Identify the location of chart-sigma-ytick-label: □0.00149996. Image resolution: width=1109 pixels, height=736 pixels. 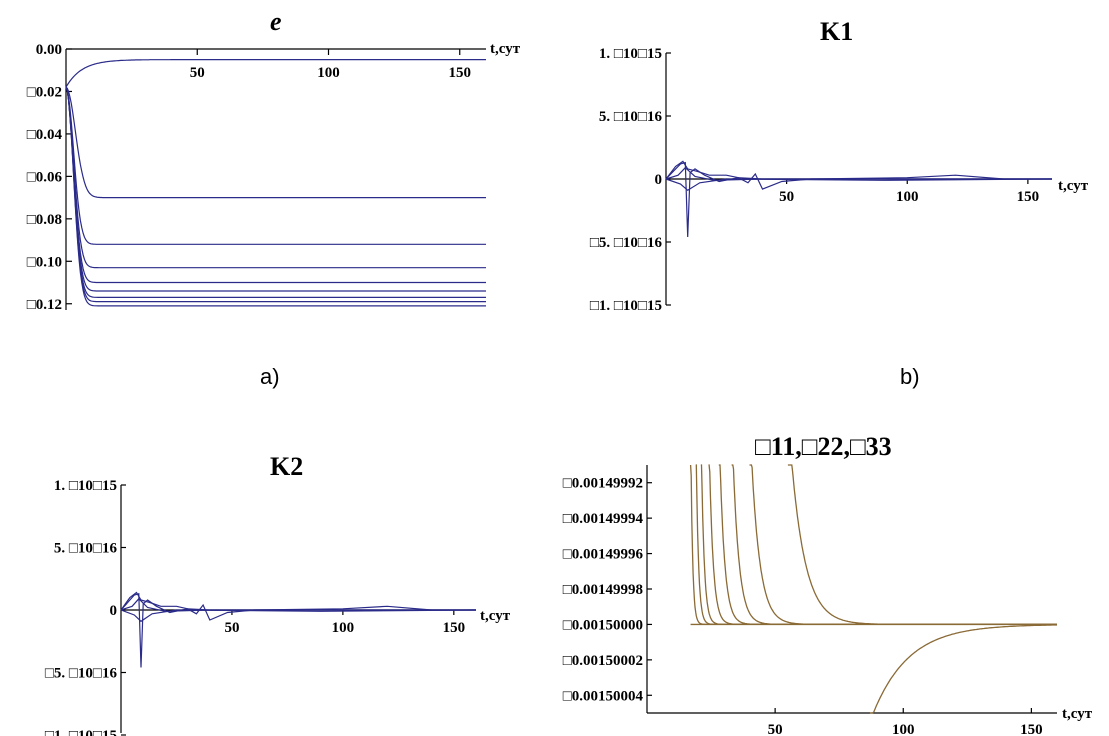
(603, 555).